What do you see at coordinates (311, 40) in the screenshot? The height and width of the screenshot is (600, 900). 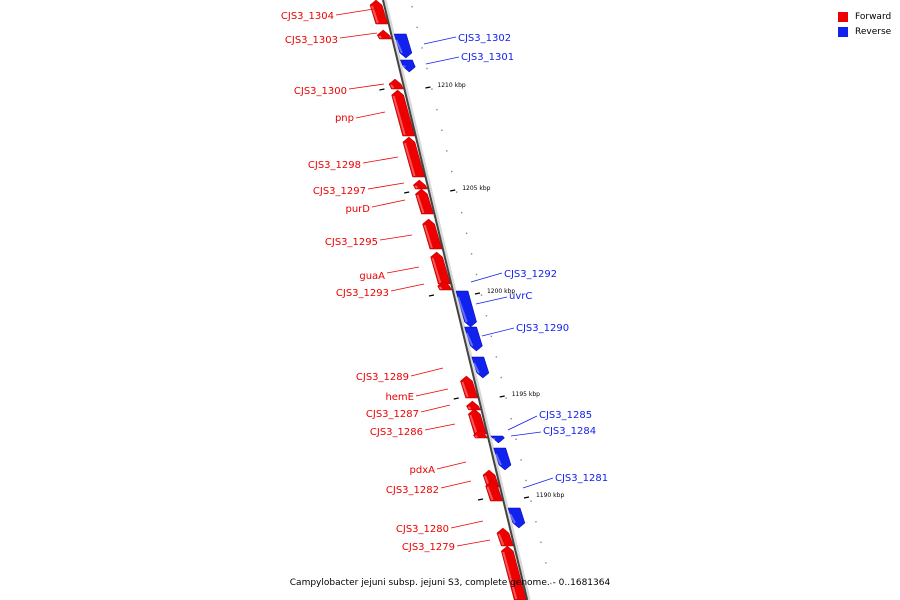 I see `gene-label: CJS3_1303` at bounding box center [311, 40].